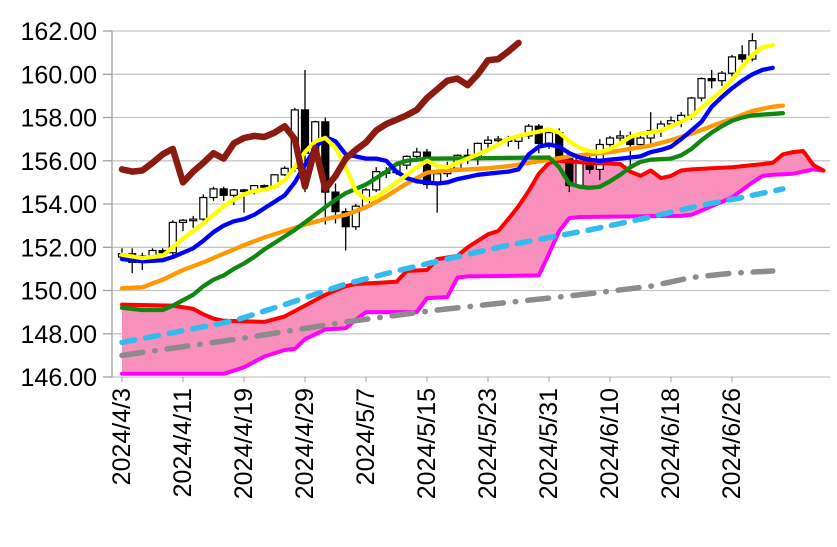 This screenshot has height=547, width=837. I want to click on x-axis-label: 2024/4/11, so click(183, 442).